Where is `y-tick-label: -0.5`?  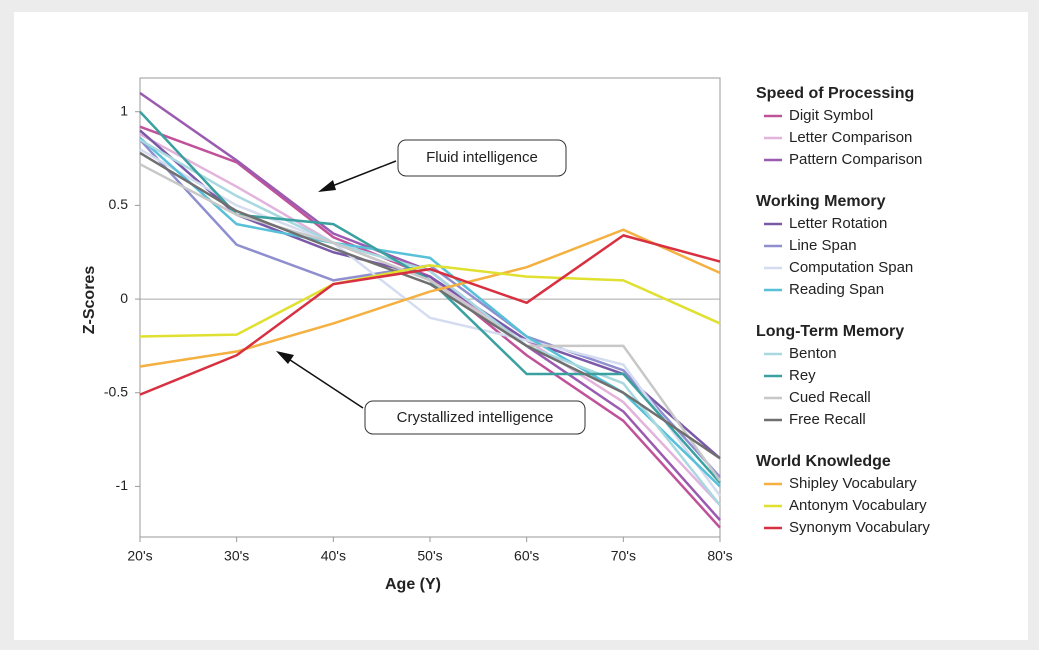 y-tick-label: -0.5 is located at coordinates (116, 391).